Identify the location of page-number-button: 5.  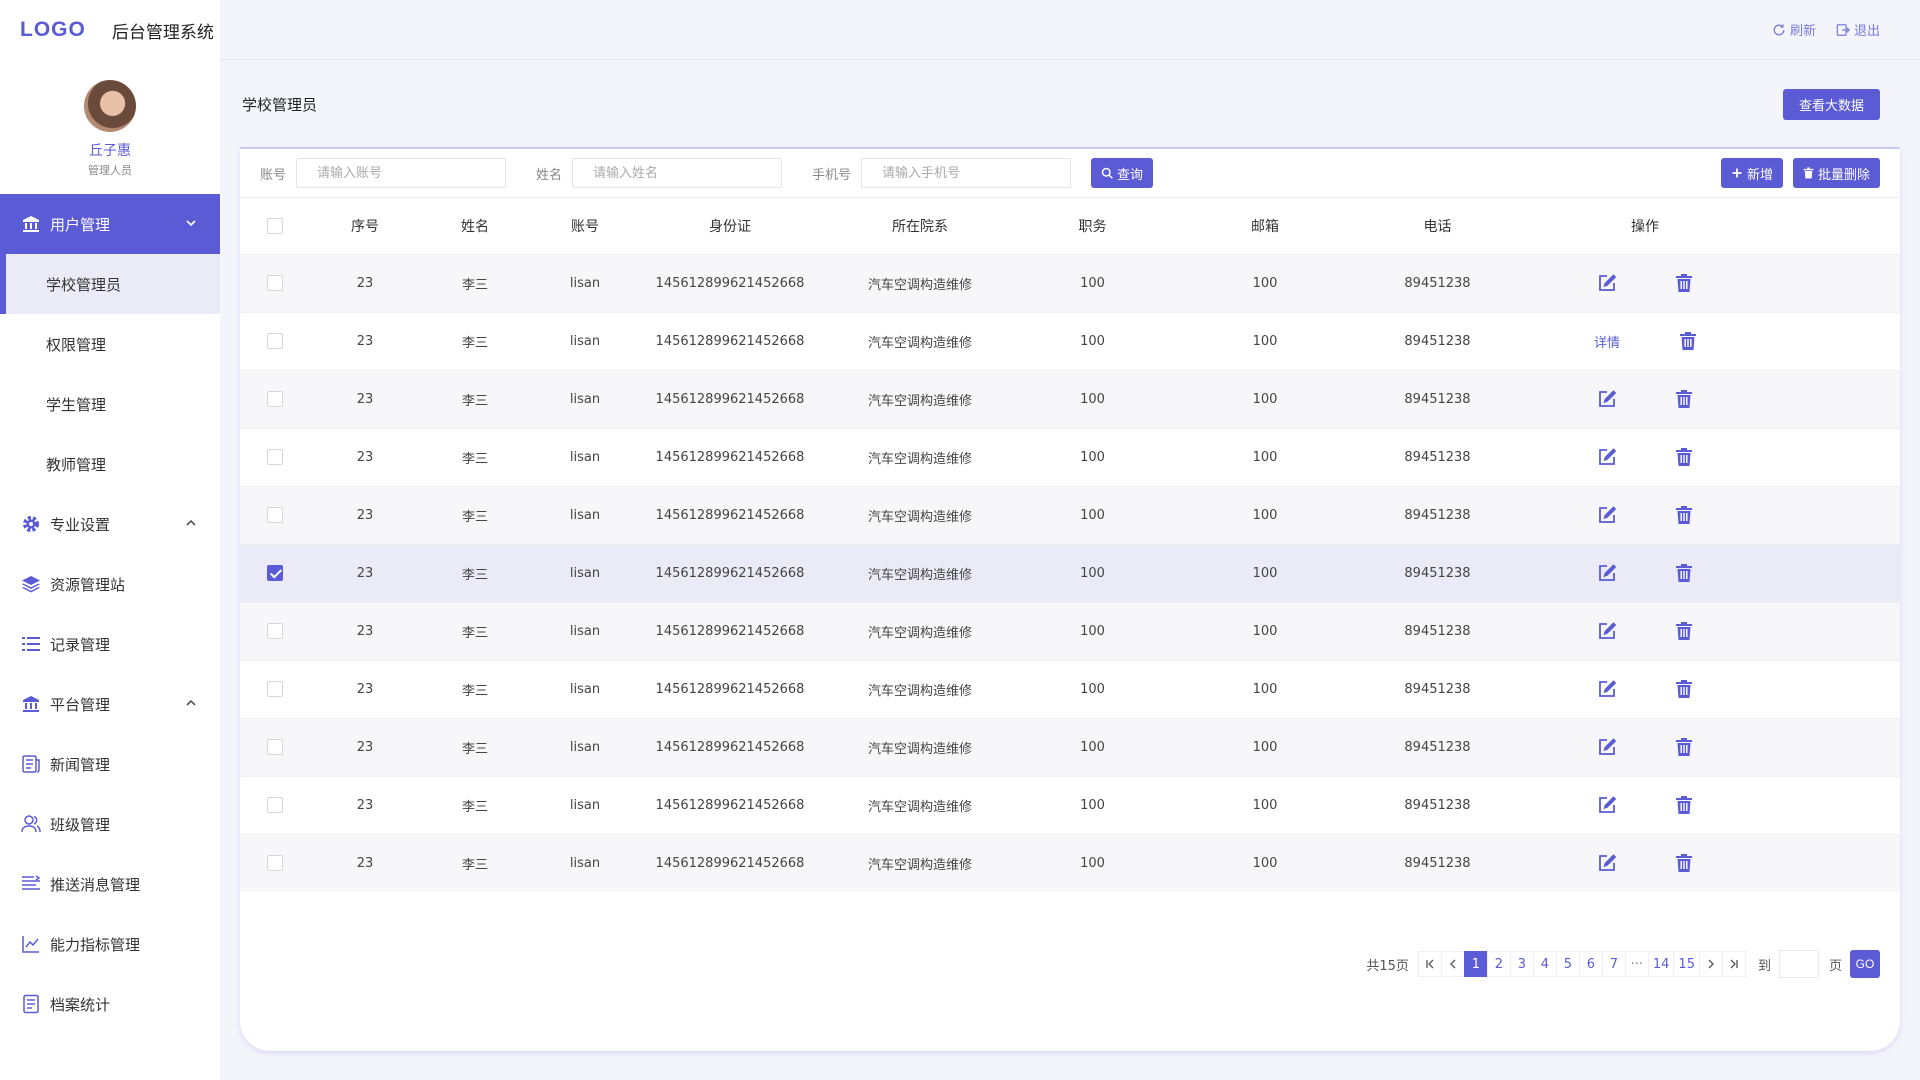
(1567, 964).